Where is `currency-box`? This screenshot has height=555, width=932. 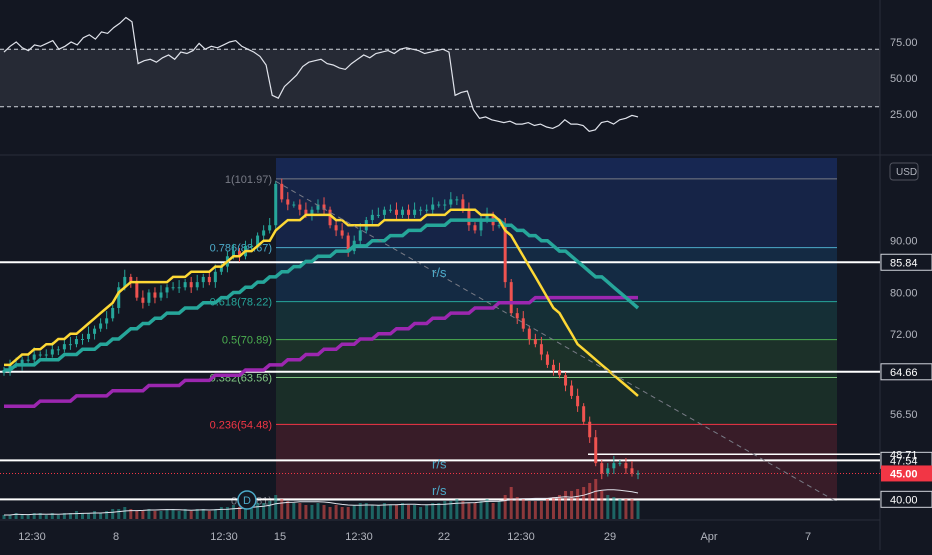
currency-box is located at coordinates (904, 171).